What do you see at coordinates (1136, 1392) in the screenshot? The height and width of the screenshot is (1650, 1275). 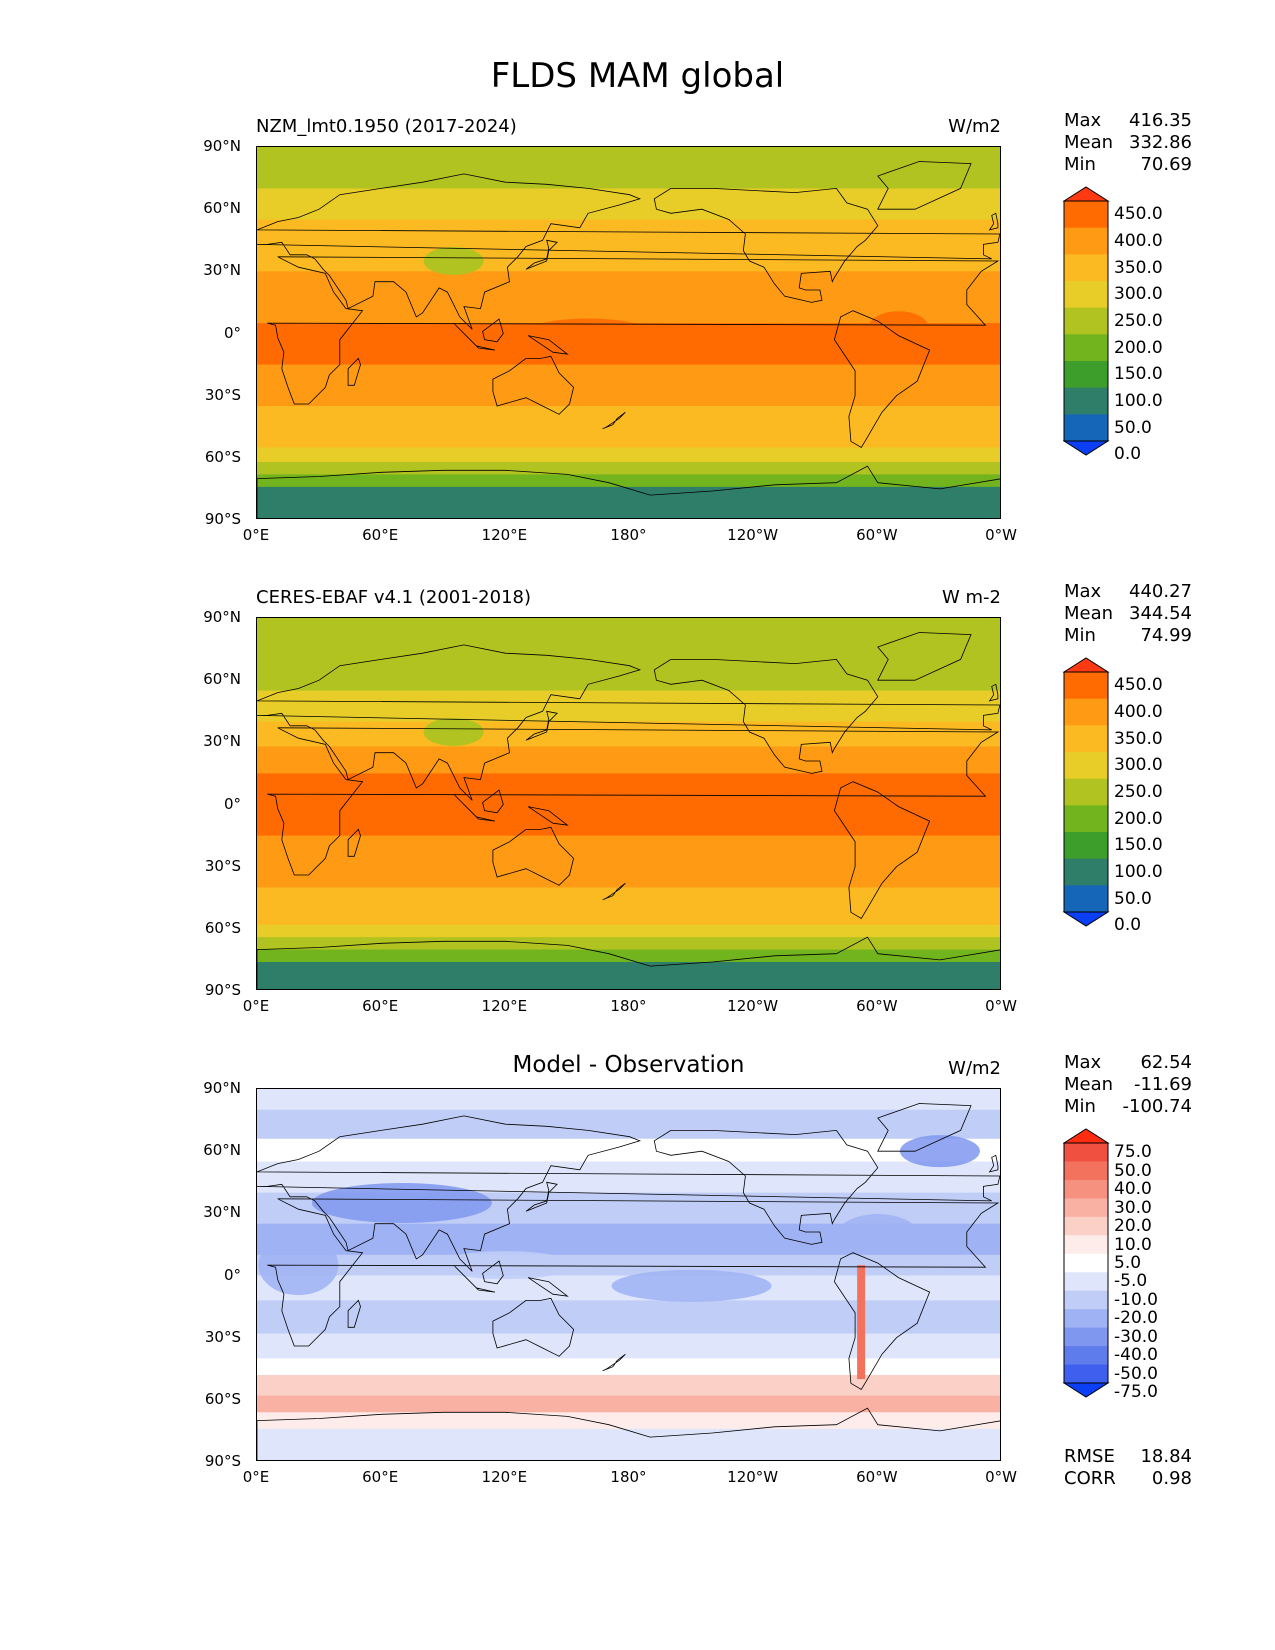 I see `colorbar-tick-label: -75.0` at bounding box center [1136, 1392].